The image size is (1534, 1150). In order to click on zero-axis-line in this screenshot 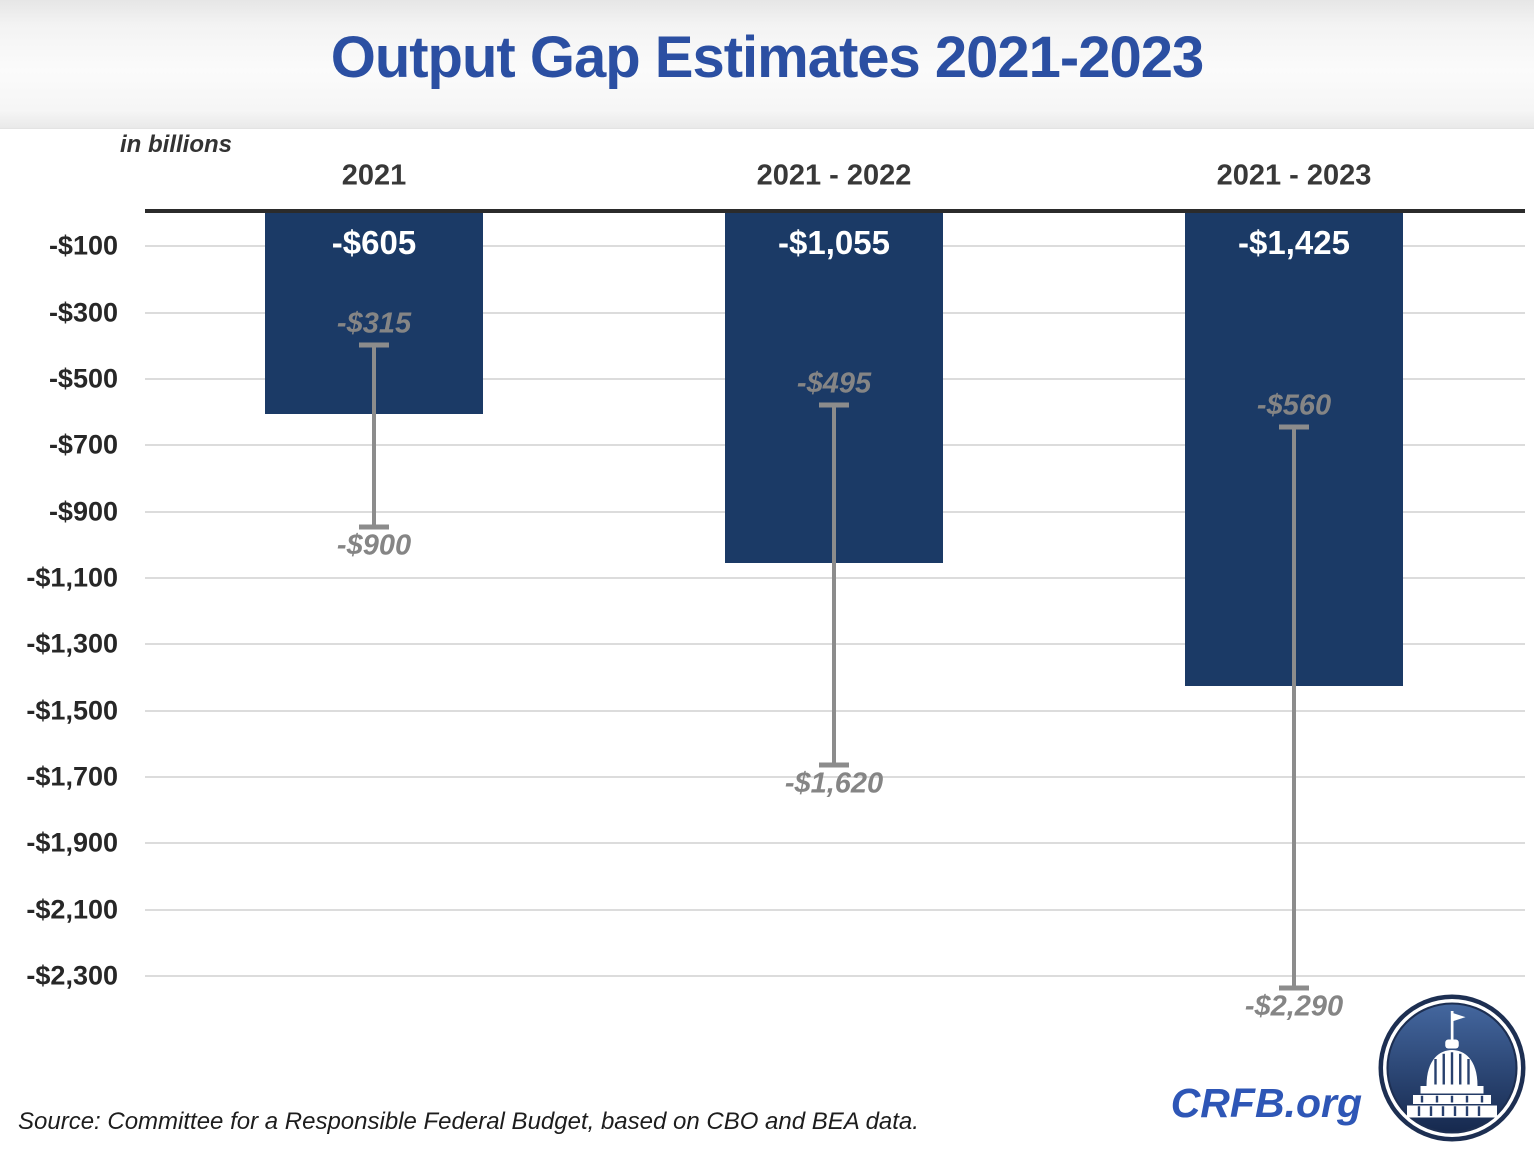, I will do `click(835, 211)`.